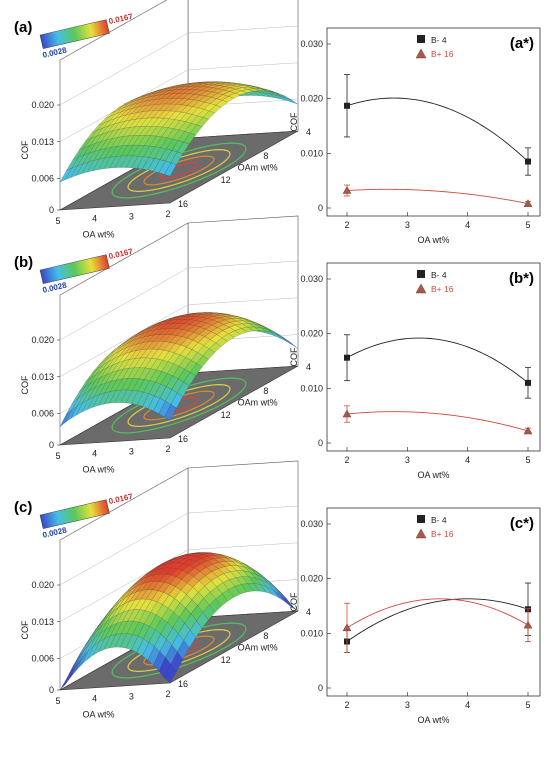 The height and width of the screenshot is (766, 550). What do you see at coordinates (42, 377) in the screenshot?
I see `z-tick-label: 0.013` at bounding box center [42, 377].